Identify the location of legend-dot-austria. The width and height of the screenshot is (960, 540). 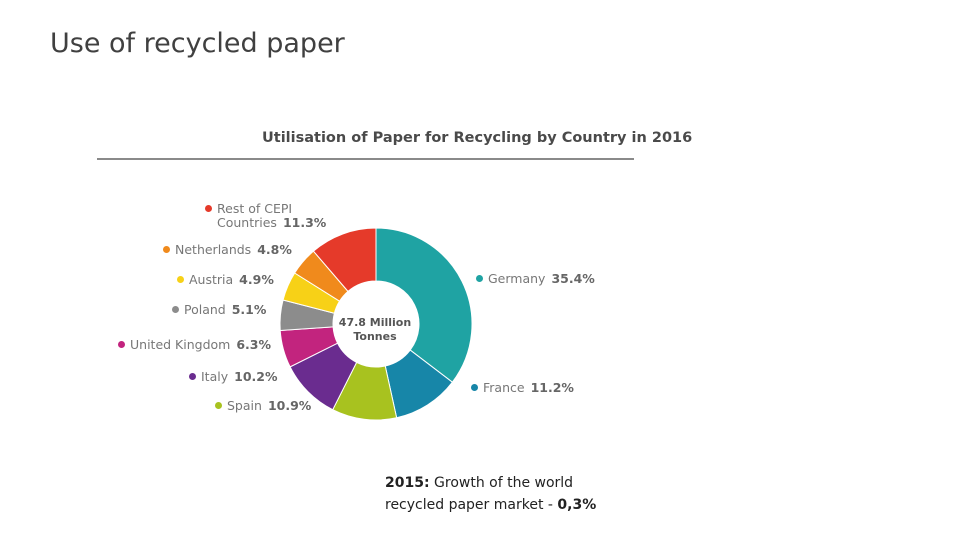
(180, 279).